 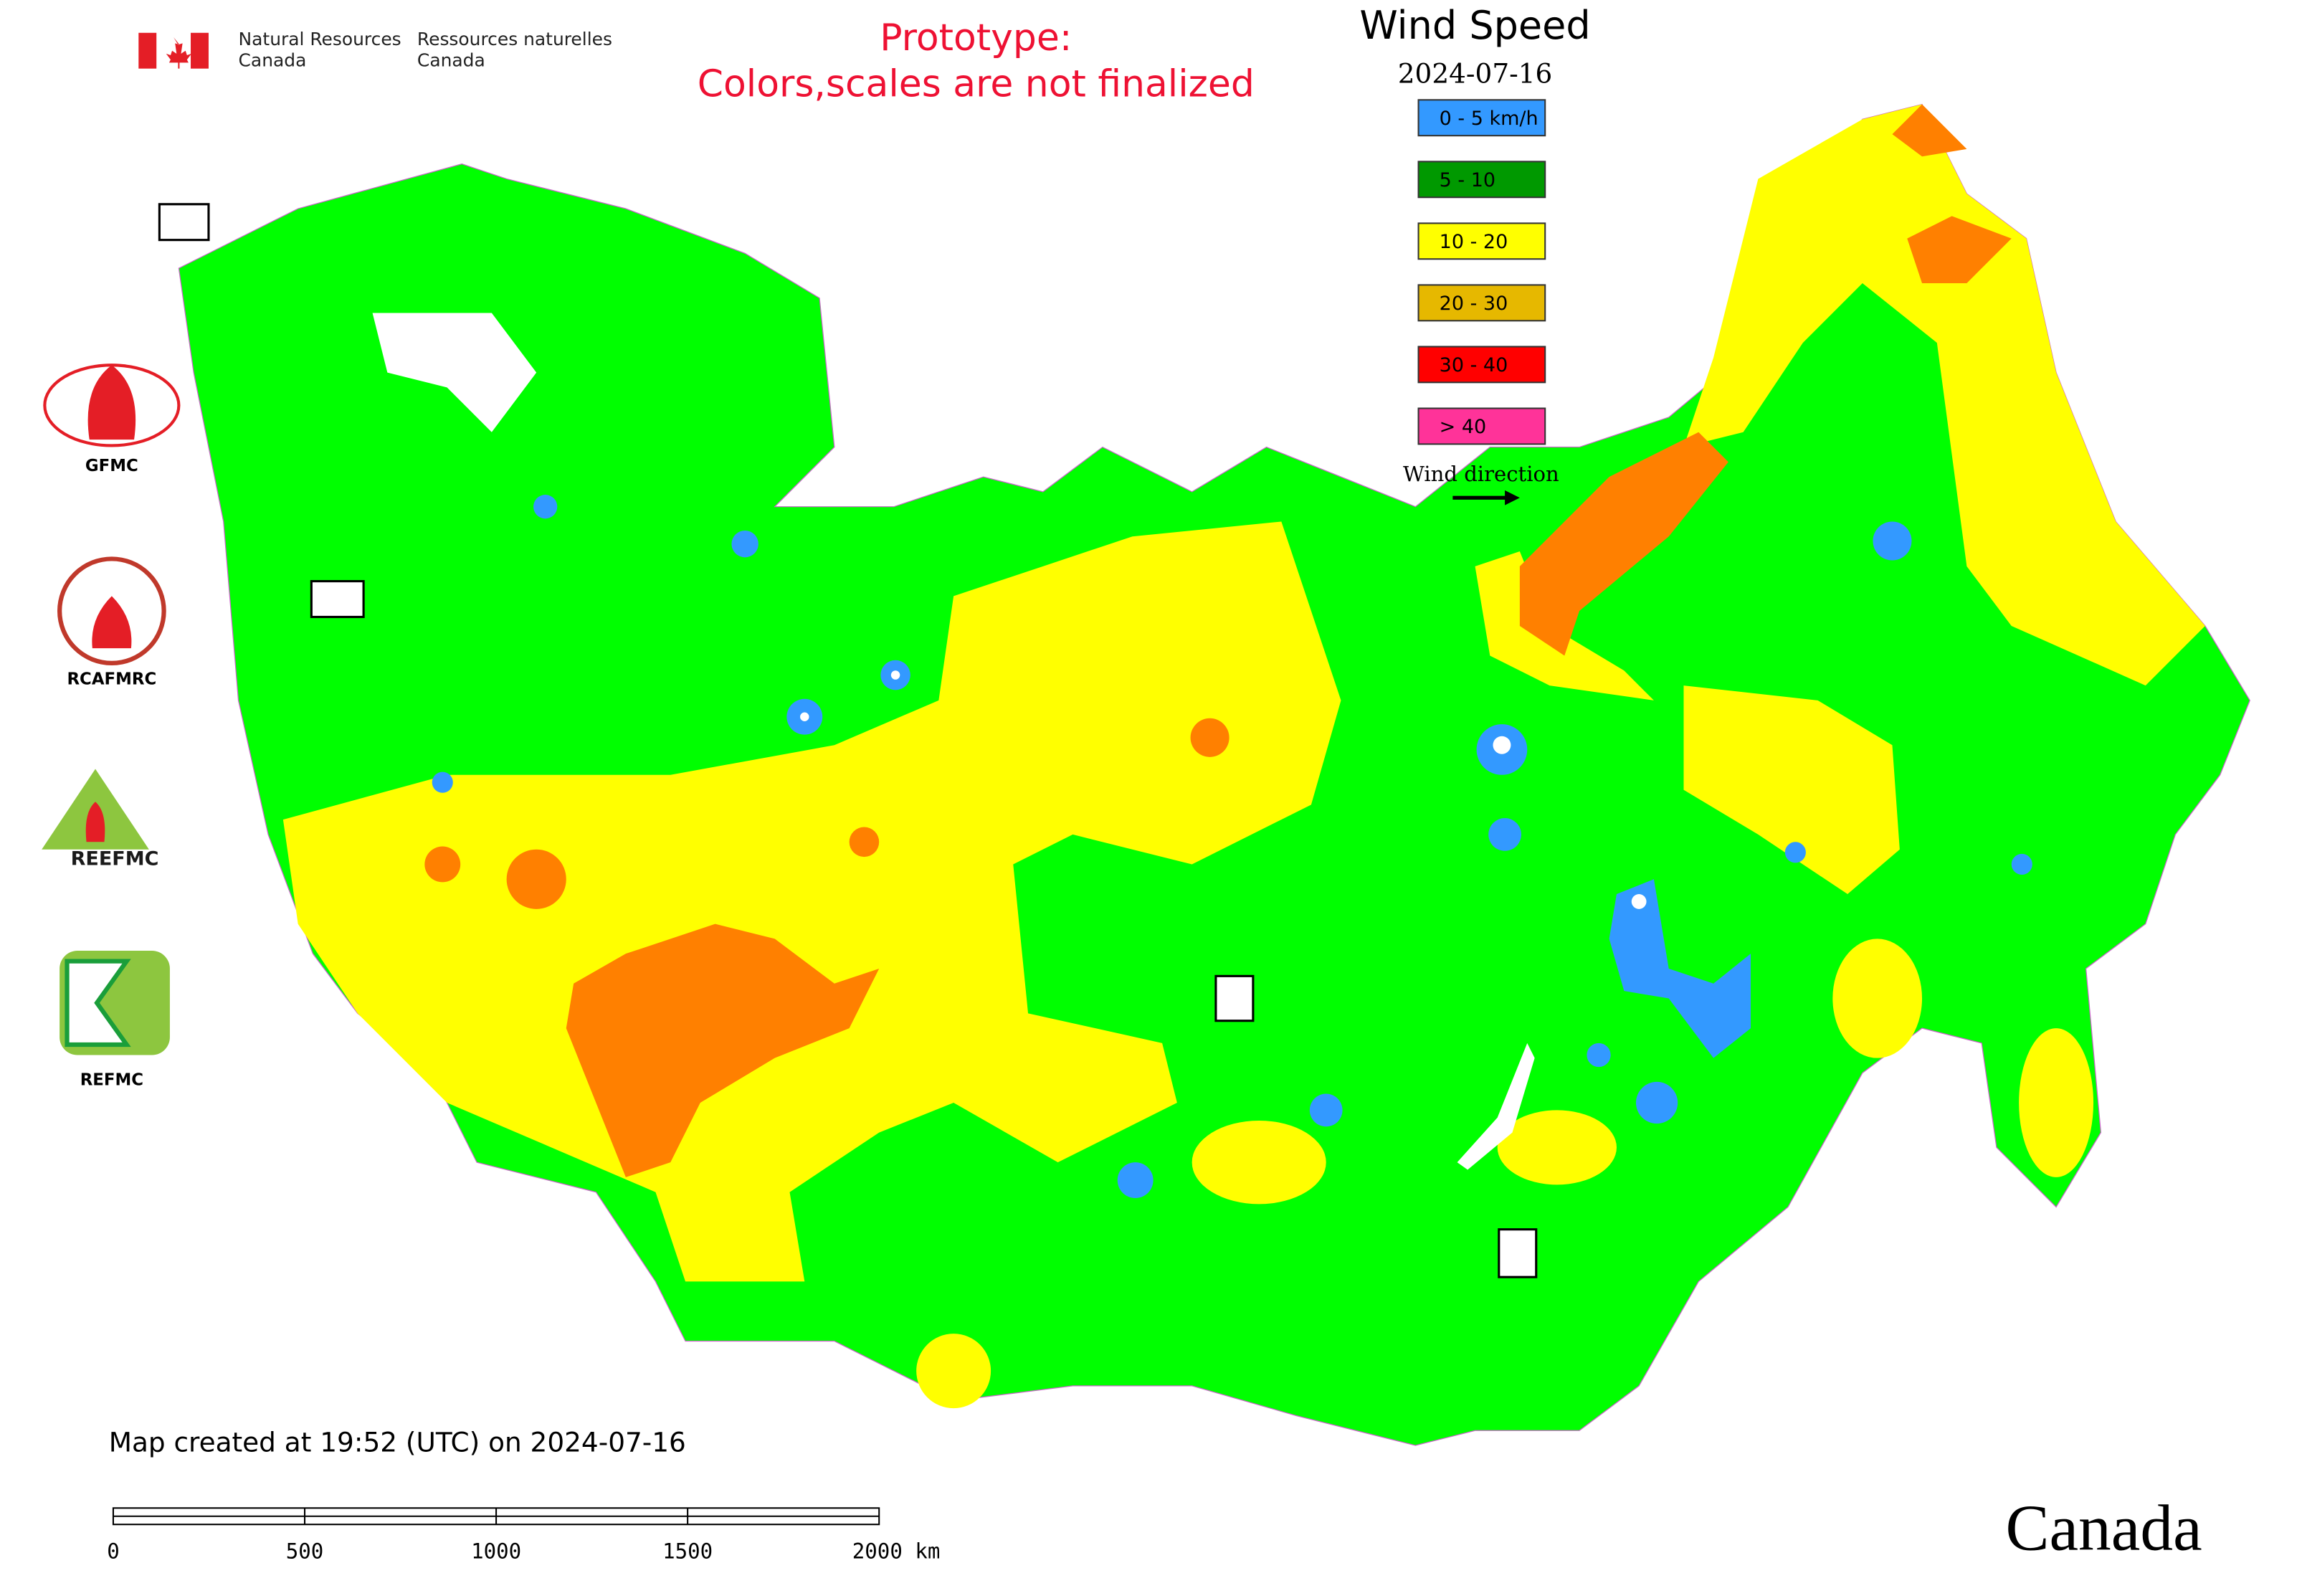 I want to click on scale-label: 2000 km, so click(x=896, y=1551).